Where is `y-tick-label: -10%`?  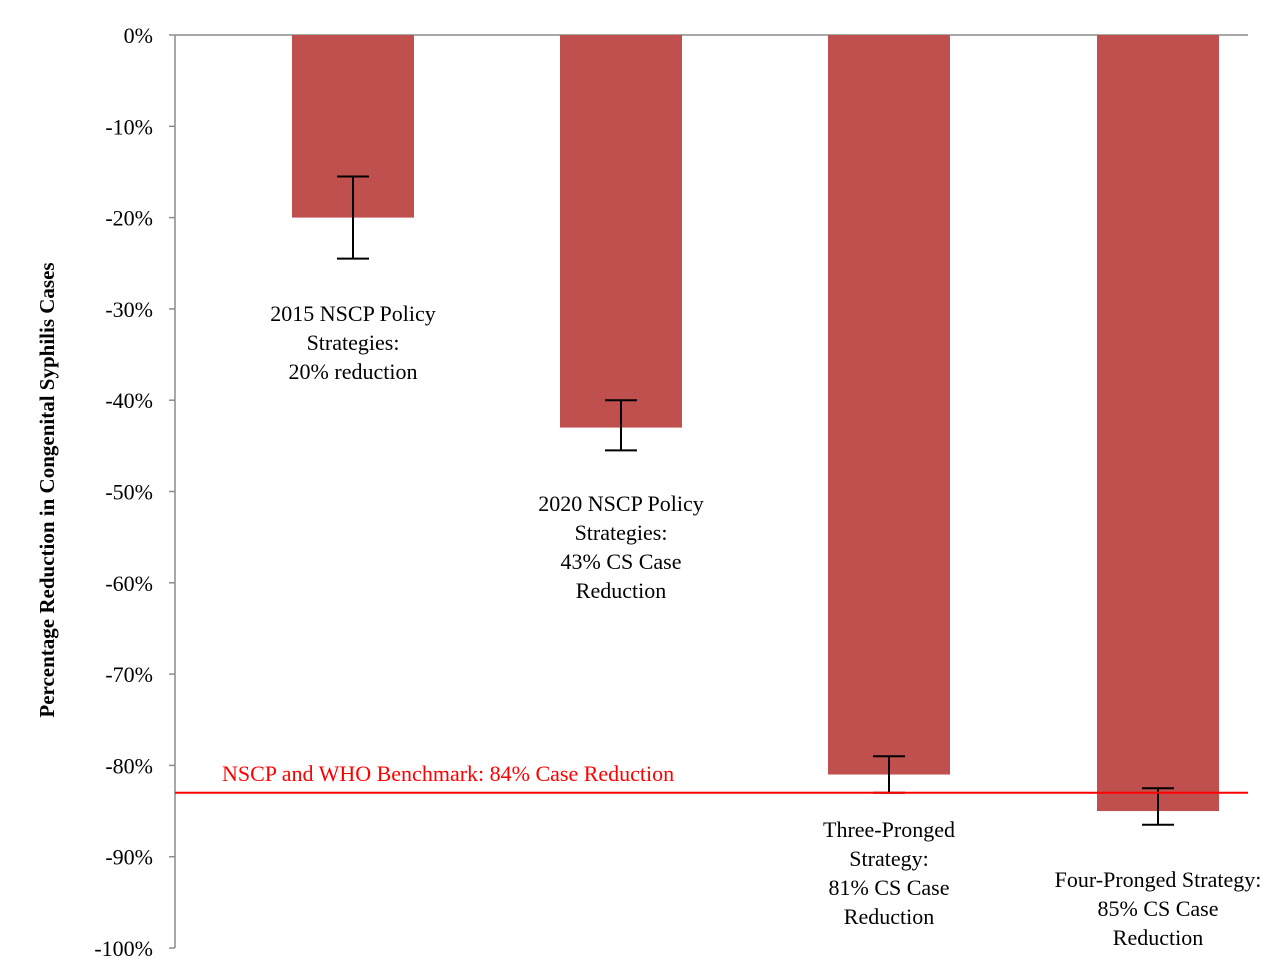 y-tick-label: -10% is located at coordinates (129, 126).